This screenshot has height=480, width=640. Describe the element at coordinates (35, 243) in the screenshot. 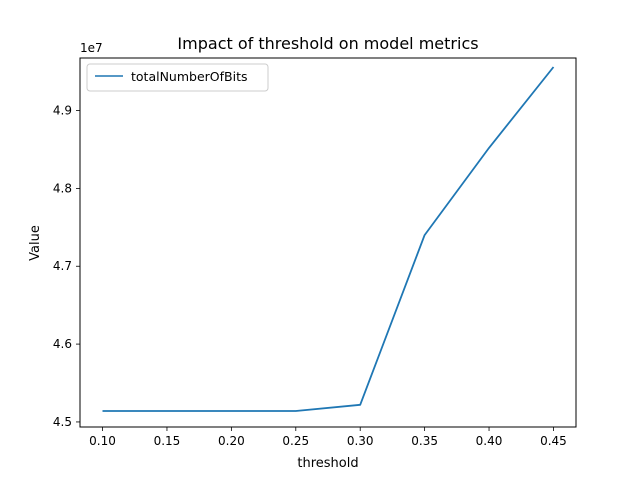

I see `y-axis-label: Value` at that location.